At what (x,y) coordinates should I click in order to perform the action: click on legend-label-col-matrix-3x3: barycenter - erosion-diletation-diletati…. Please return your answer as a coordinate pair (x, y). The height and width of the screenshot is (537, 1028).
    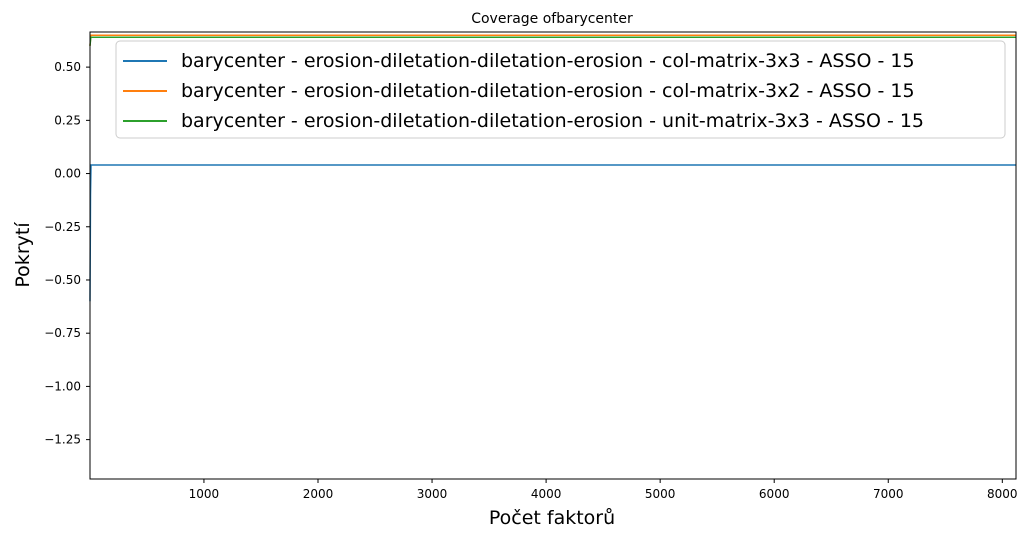
    Looking at the image, I should click on (548, 61).